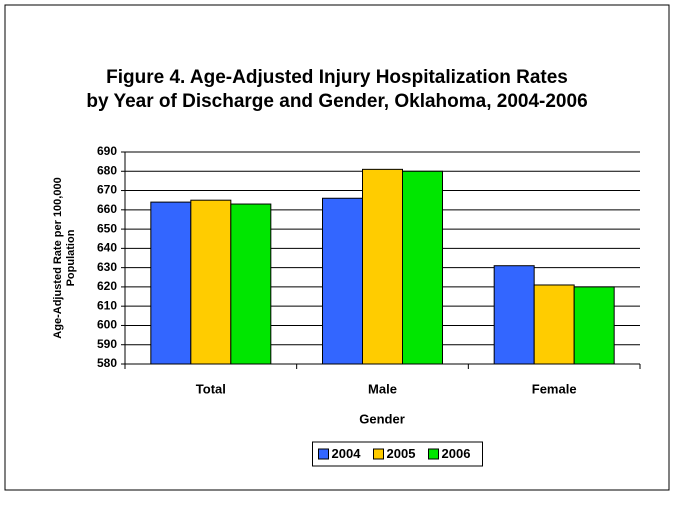  I want to click on y-tick-label: 650, so click(107, 228).